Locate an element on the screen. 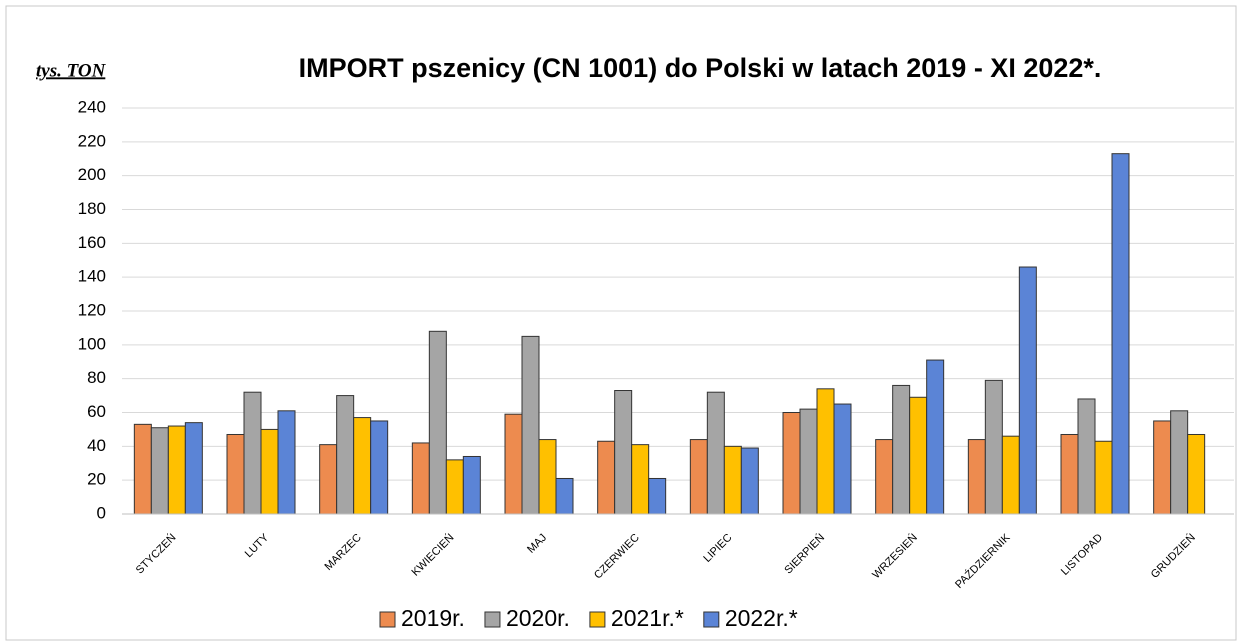 The height and width of the screenshot is (642, 1242). legend-label: 2020r. is located at coordinates (538, 618).